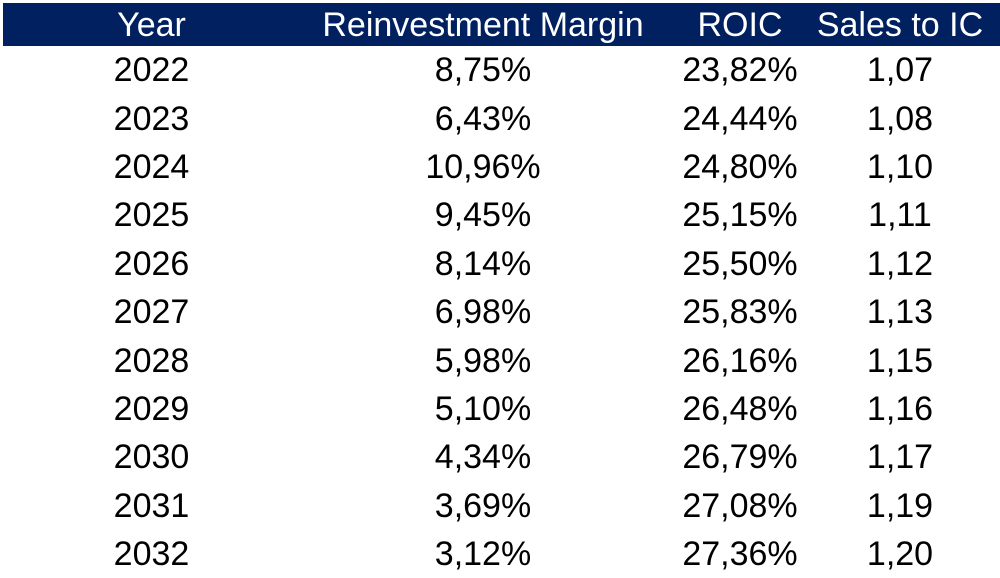  I want to click on table-cell: 3,12%, so click(483, 554).